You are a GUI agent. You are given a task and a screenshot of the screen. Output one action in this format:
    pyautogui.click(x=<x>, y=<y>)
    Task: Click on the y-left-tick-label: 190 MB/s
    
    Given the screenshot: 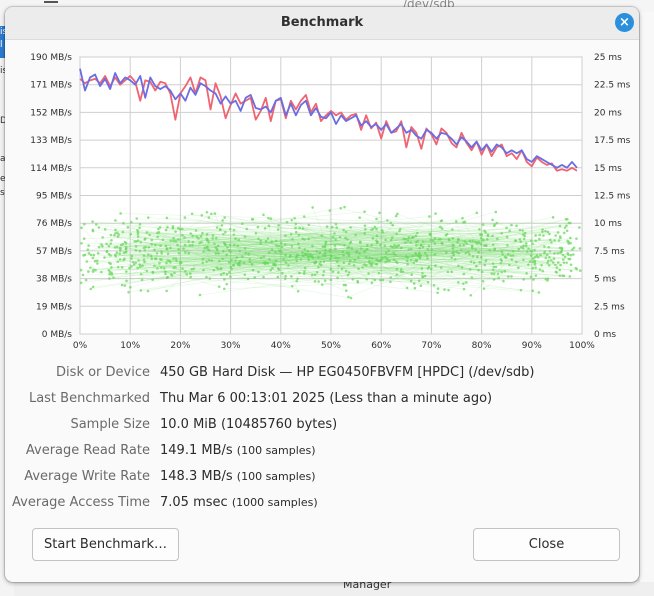 What is the action you would take?
    pyautogui.click(x=51, y=58)
    